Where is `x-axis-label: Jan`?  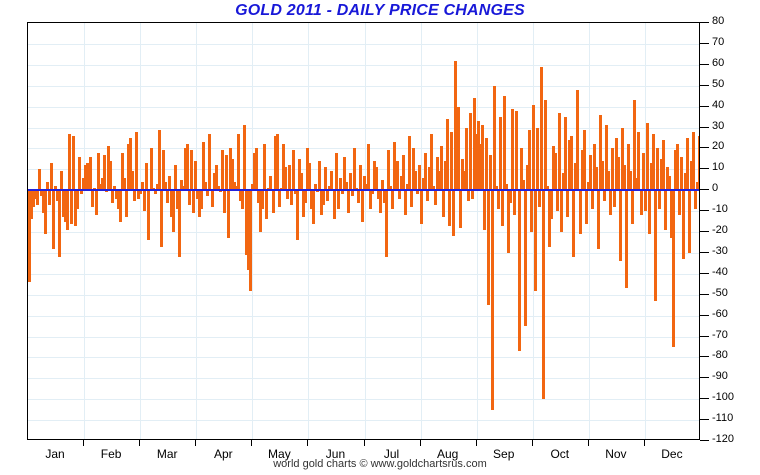 x-axis-label: Jan is located at coordinates (55, 454).